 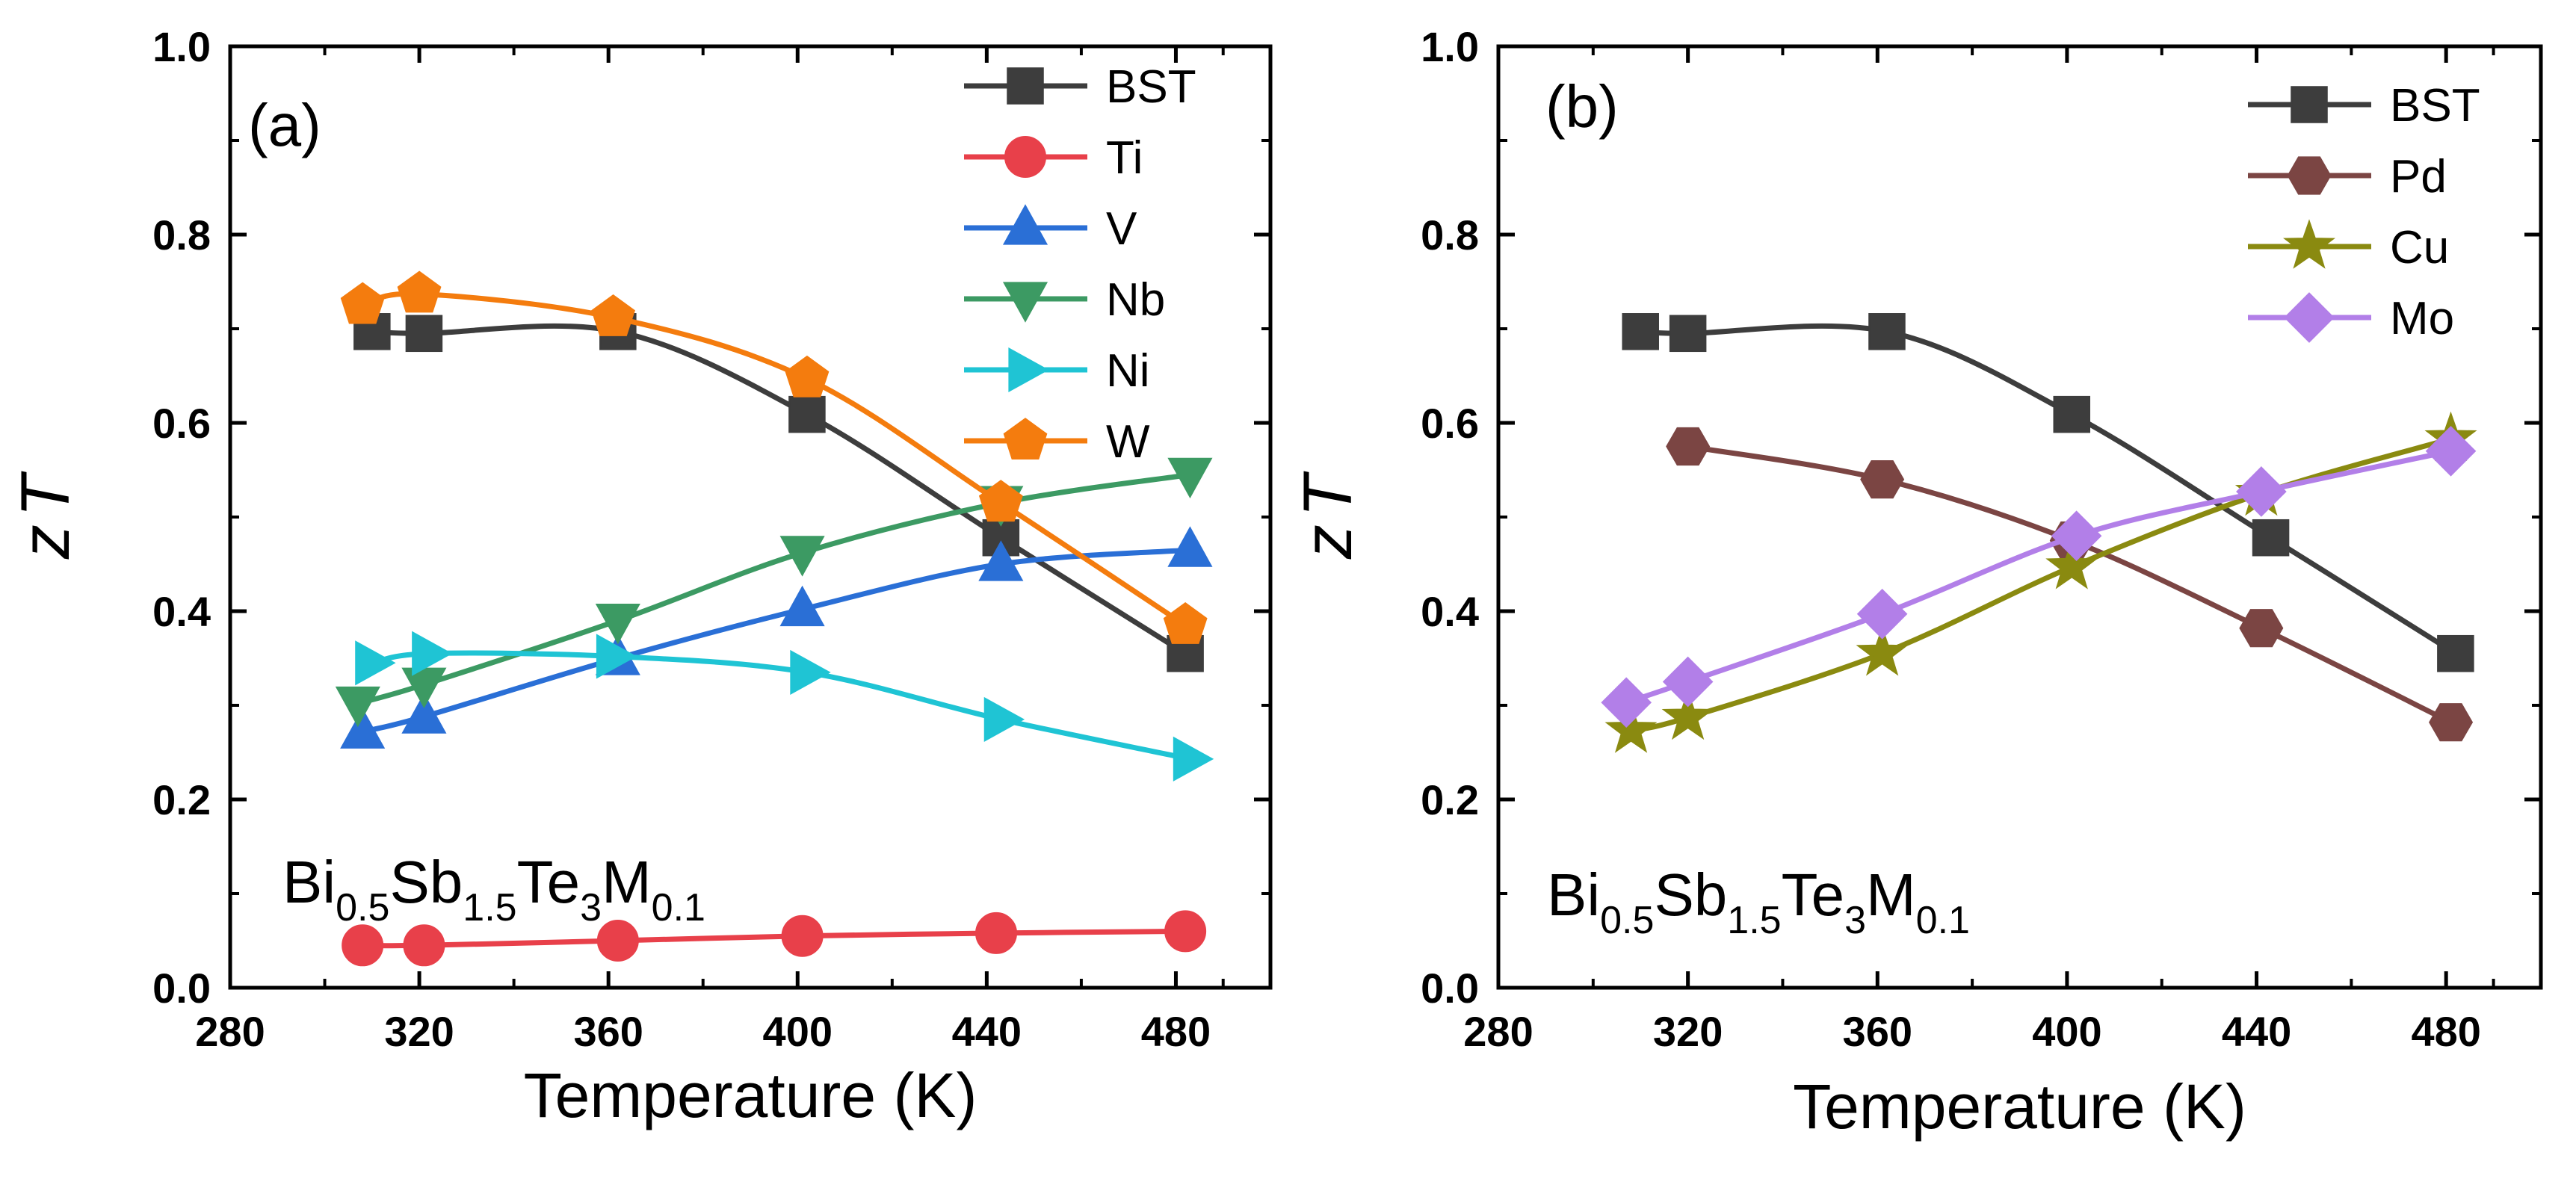 What do you see at coordinates (1498, 1031) in the screenshot?
I see `x-tick-label: 280` at bounding box center [1498, 1031].